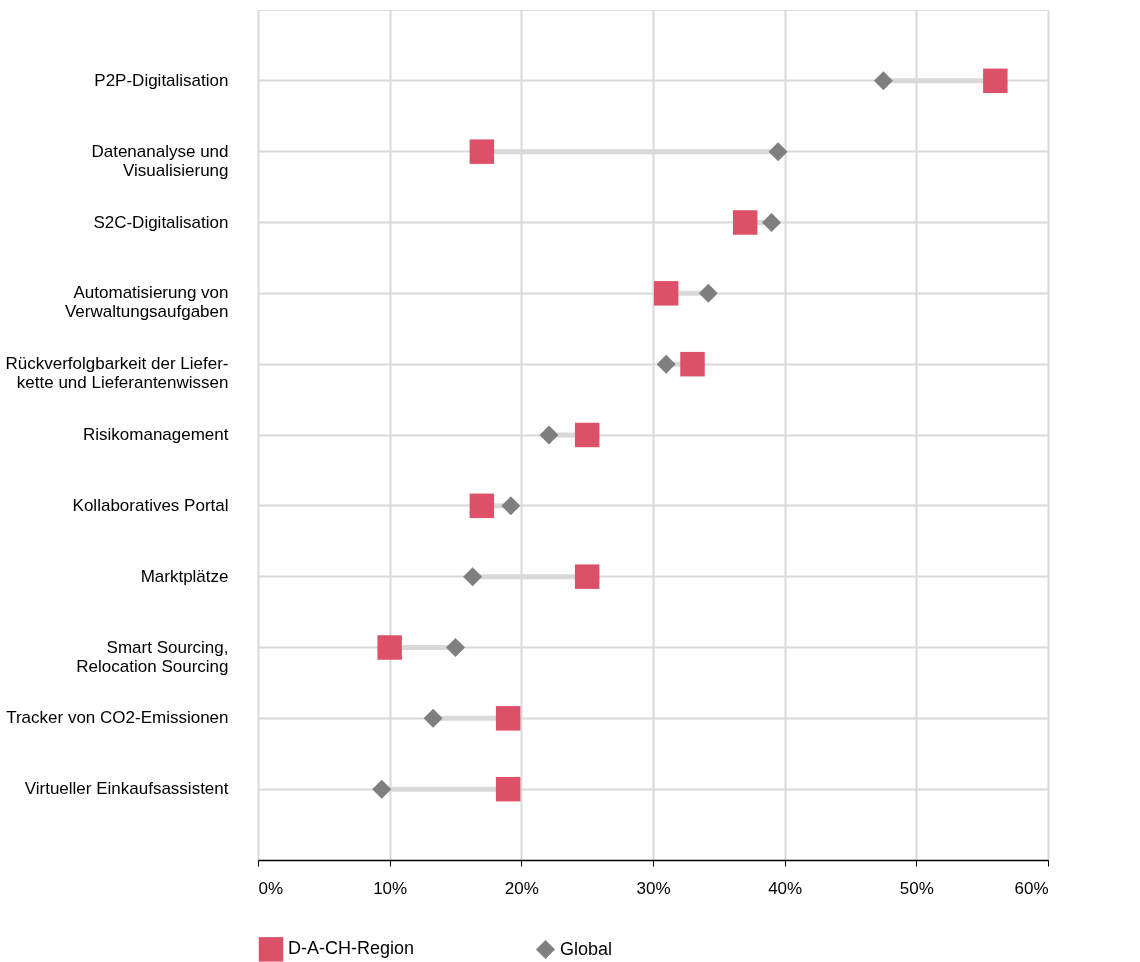  I want to click on y-tick-label: Marktplätze, so click(184, 576).